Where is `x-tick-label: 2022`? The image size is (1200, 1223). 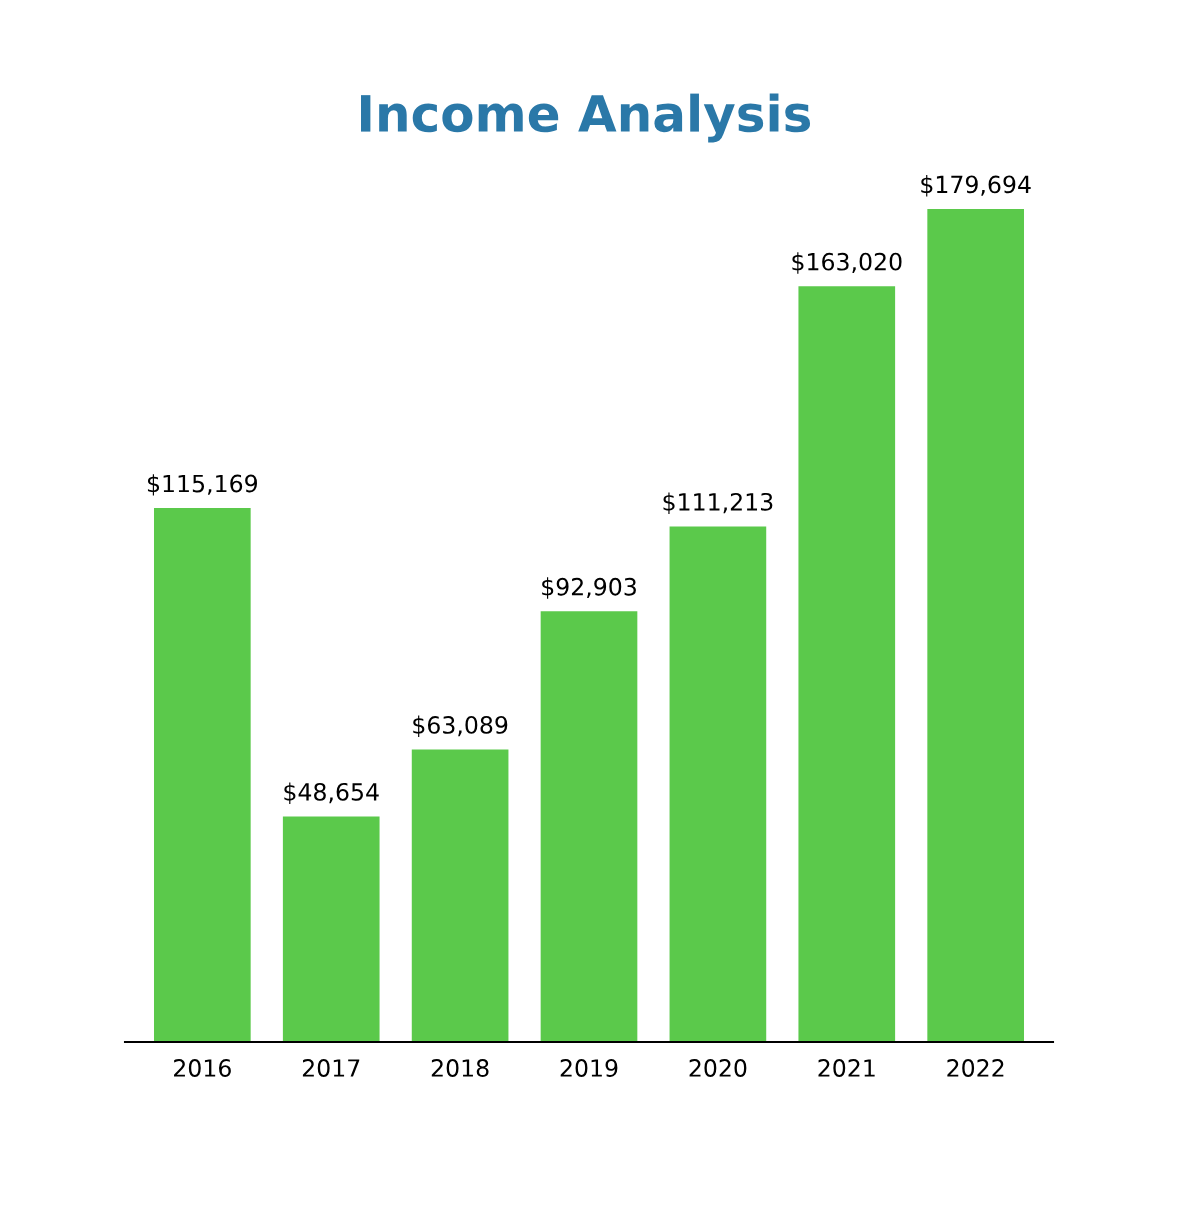
x-tick-label: 2022 is located at coordinates (975, 1068).